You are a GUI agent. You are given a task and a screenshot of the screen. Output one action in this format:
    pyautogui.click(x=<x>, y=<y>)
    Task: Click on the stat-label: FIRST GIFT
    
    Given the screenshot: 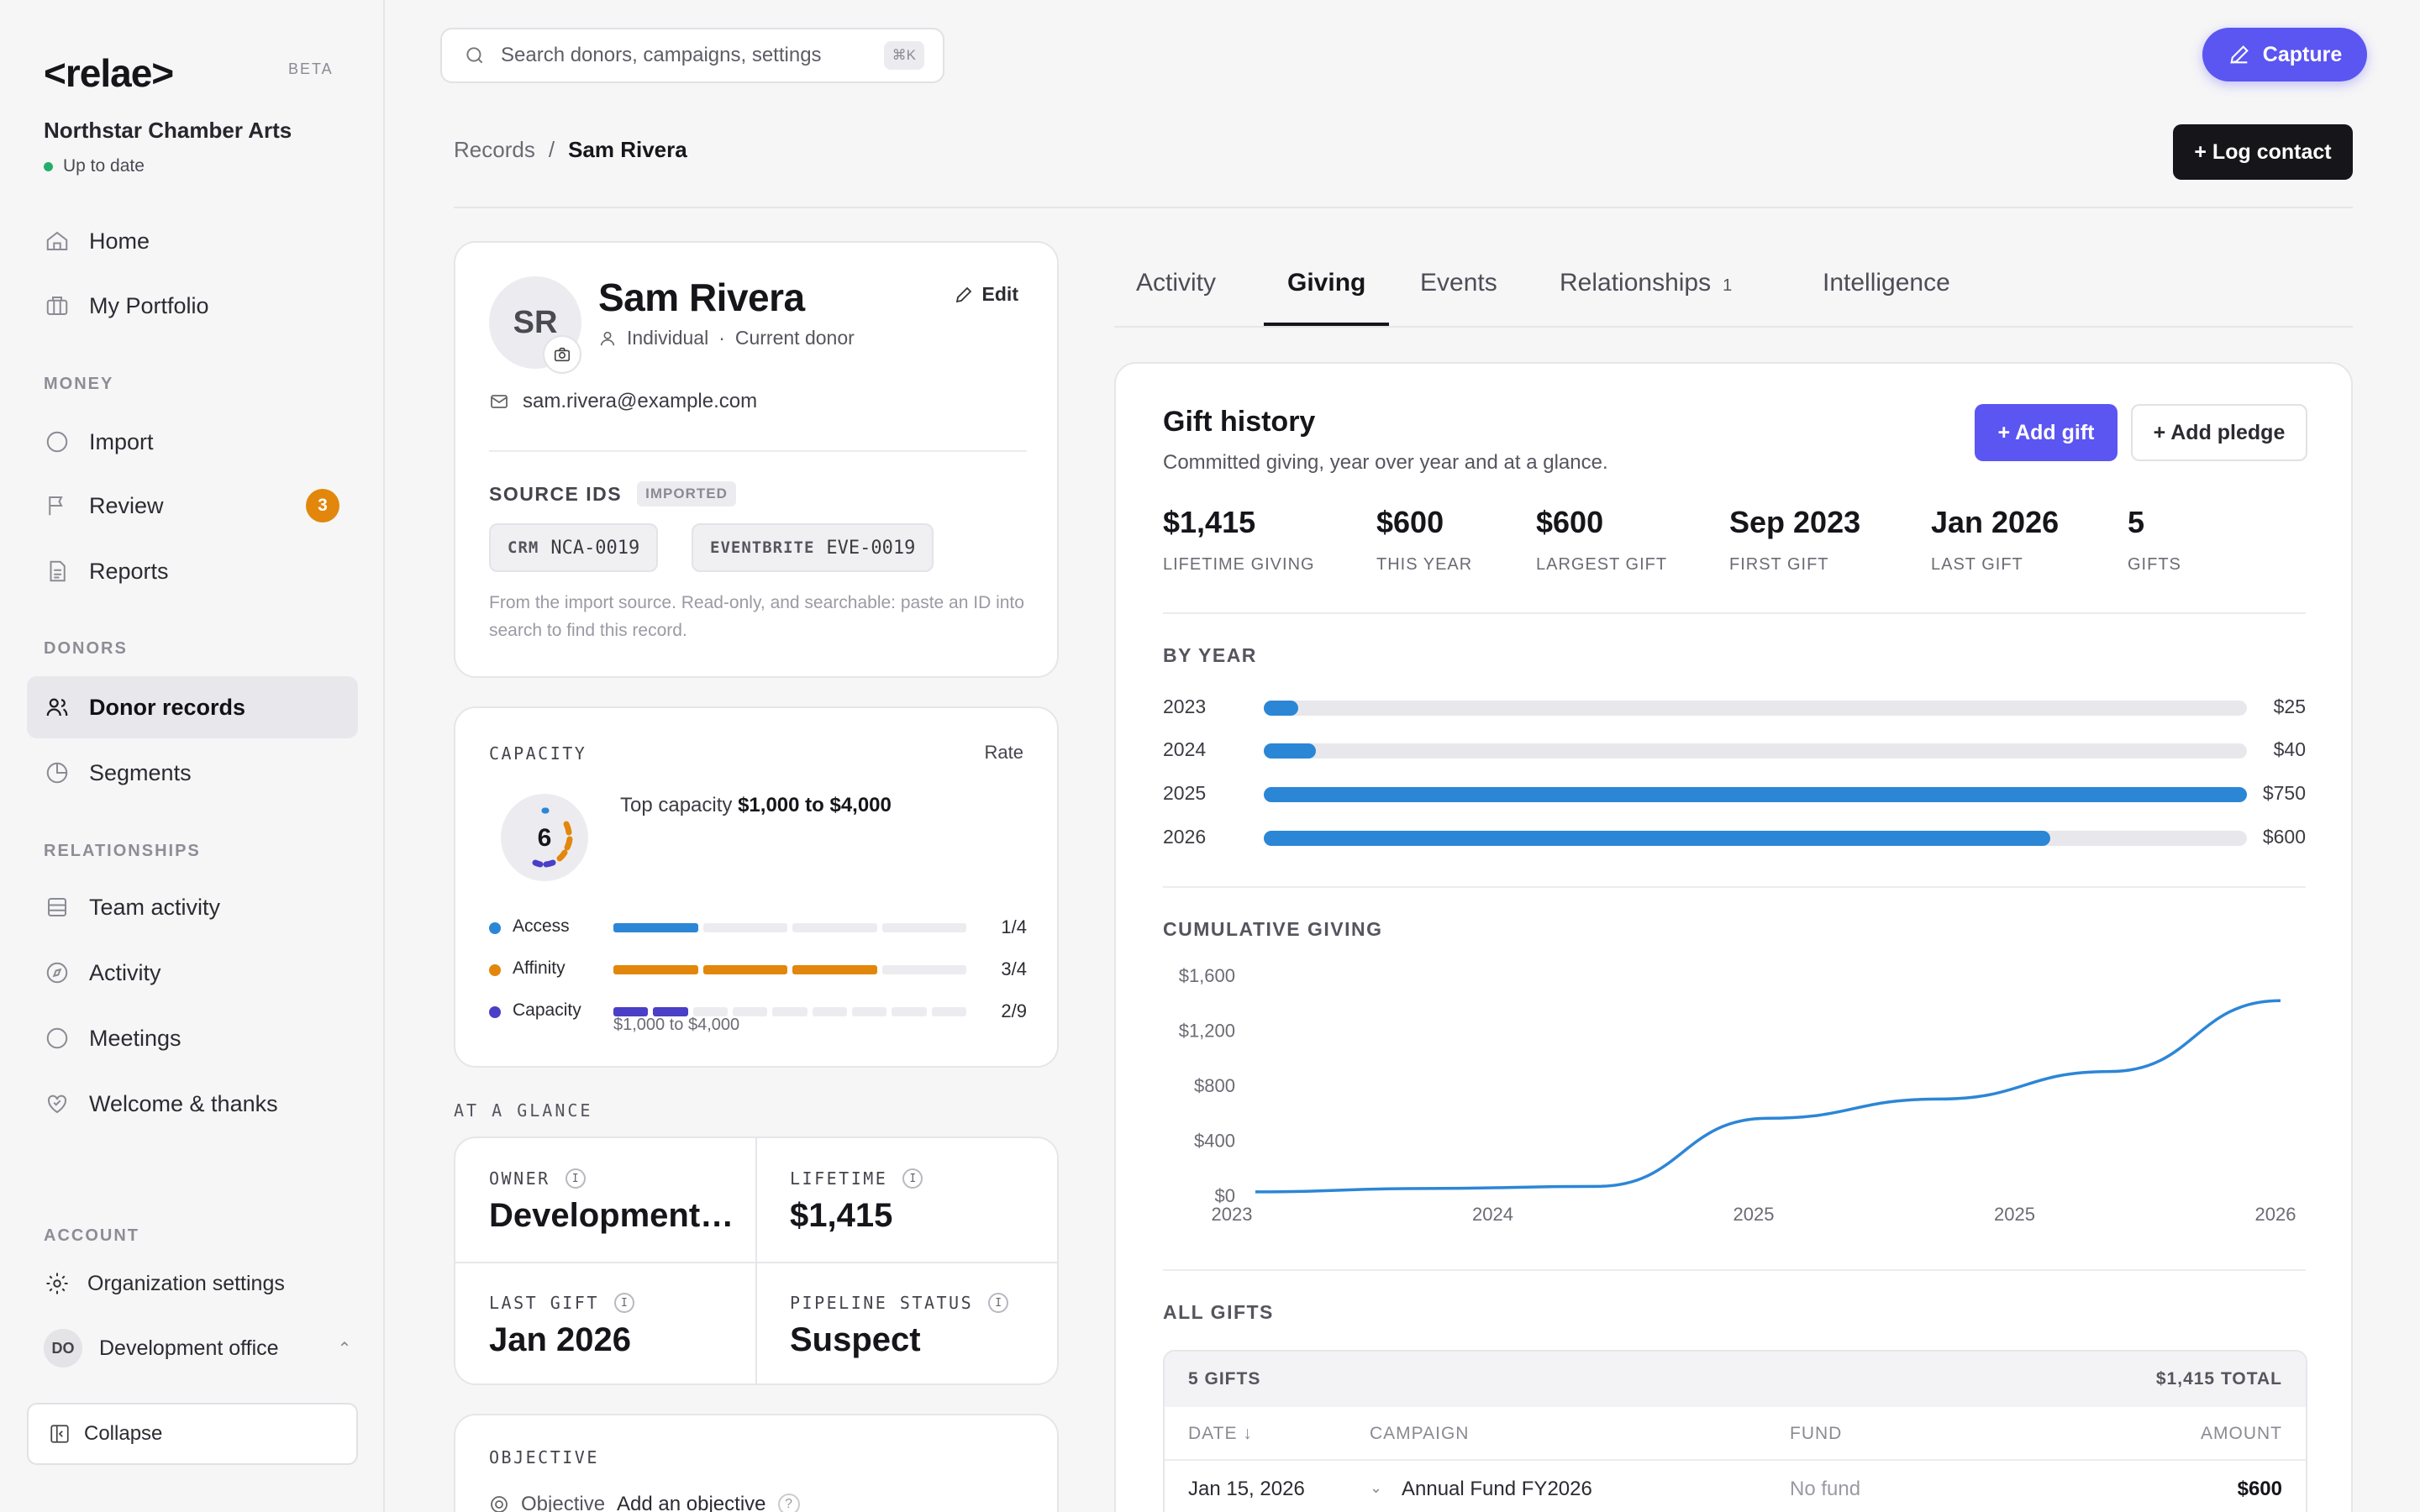 What is the action you would take?
    pyautogui.click(x=1779, y=564)
    